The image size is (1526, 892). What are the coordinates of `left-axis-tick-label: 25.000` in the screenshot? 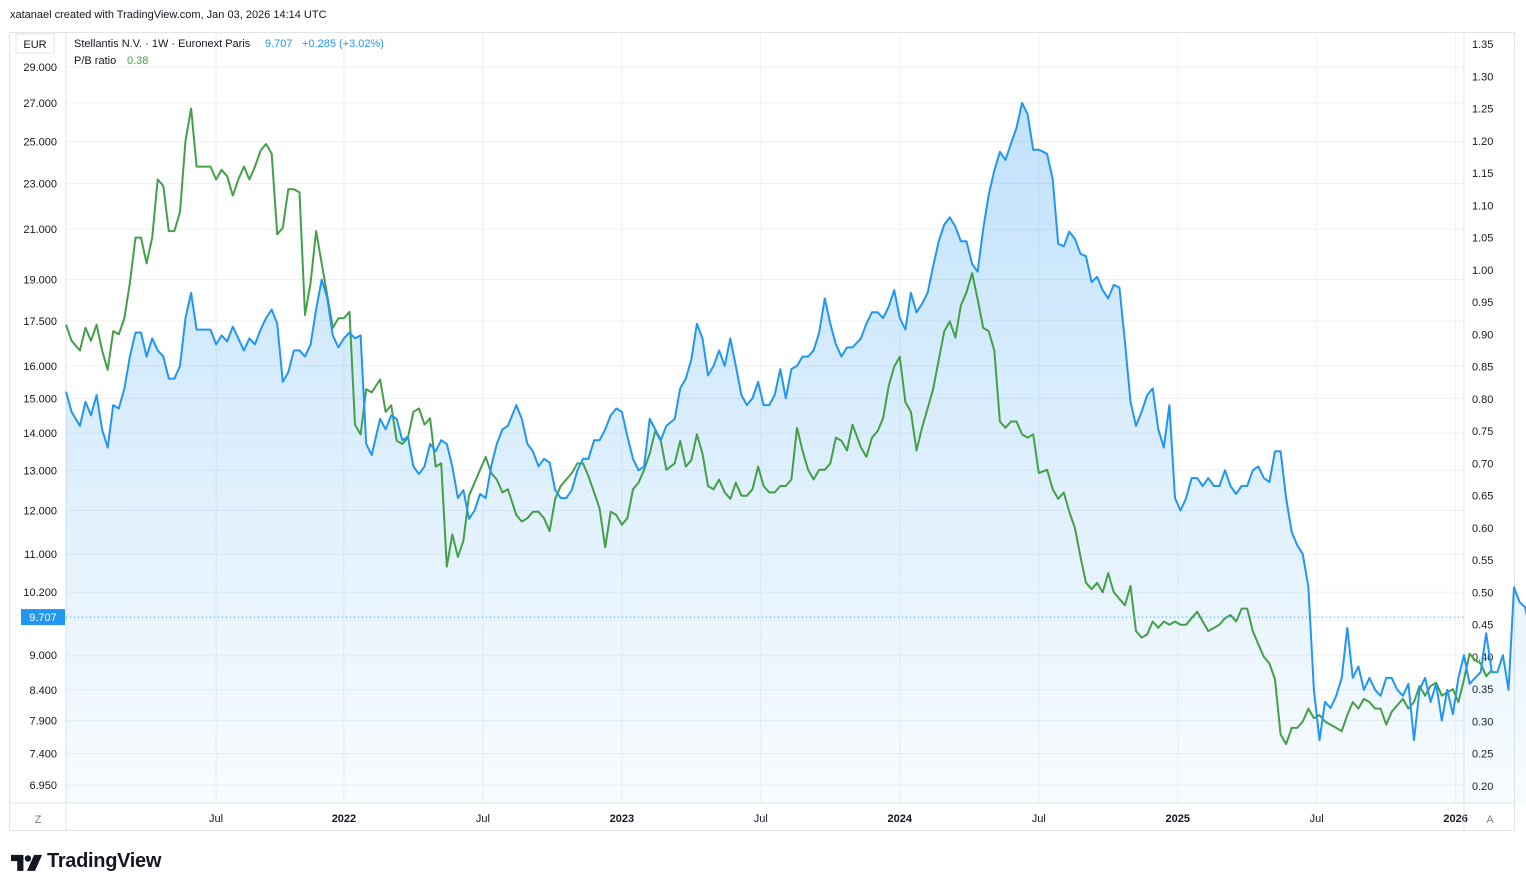 It's located at (40, 143).